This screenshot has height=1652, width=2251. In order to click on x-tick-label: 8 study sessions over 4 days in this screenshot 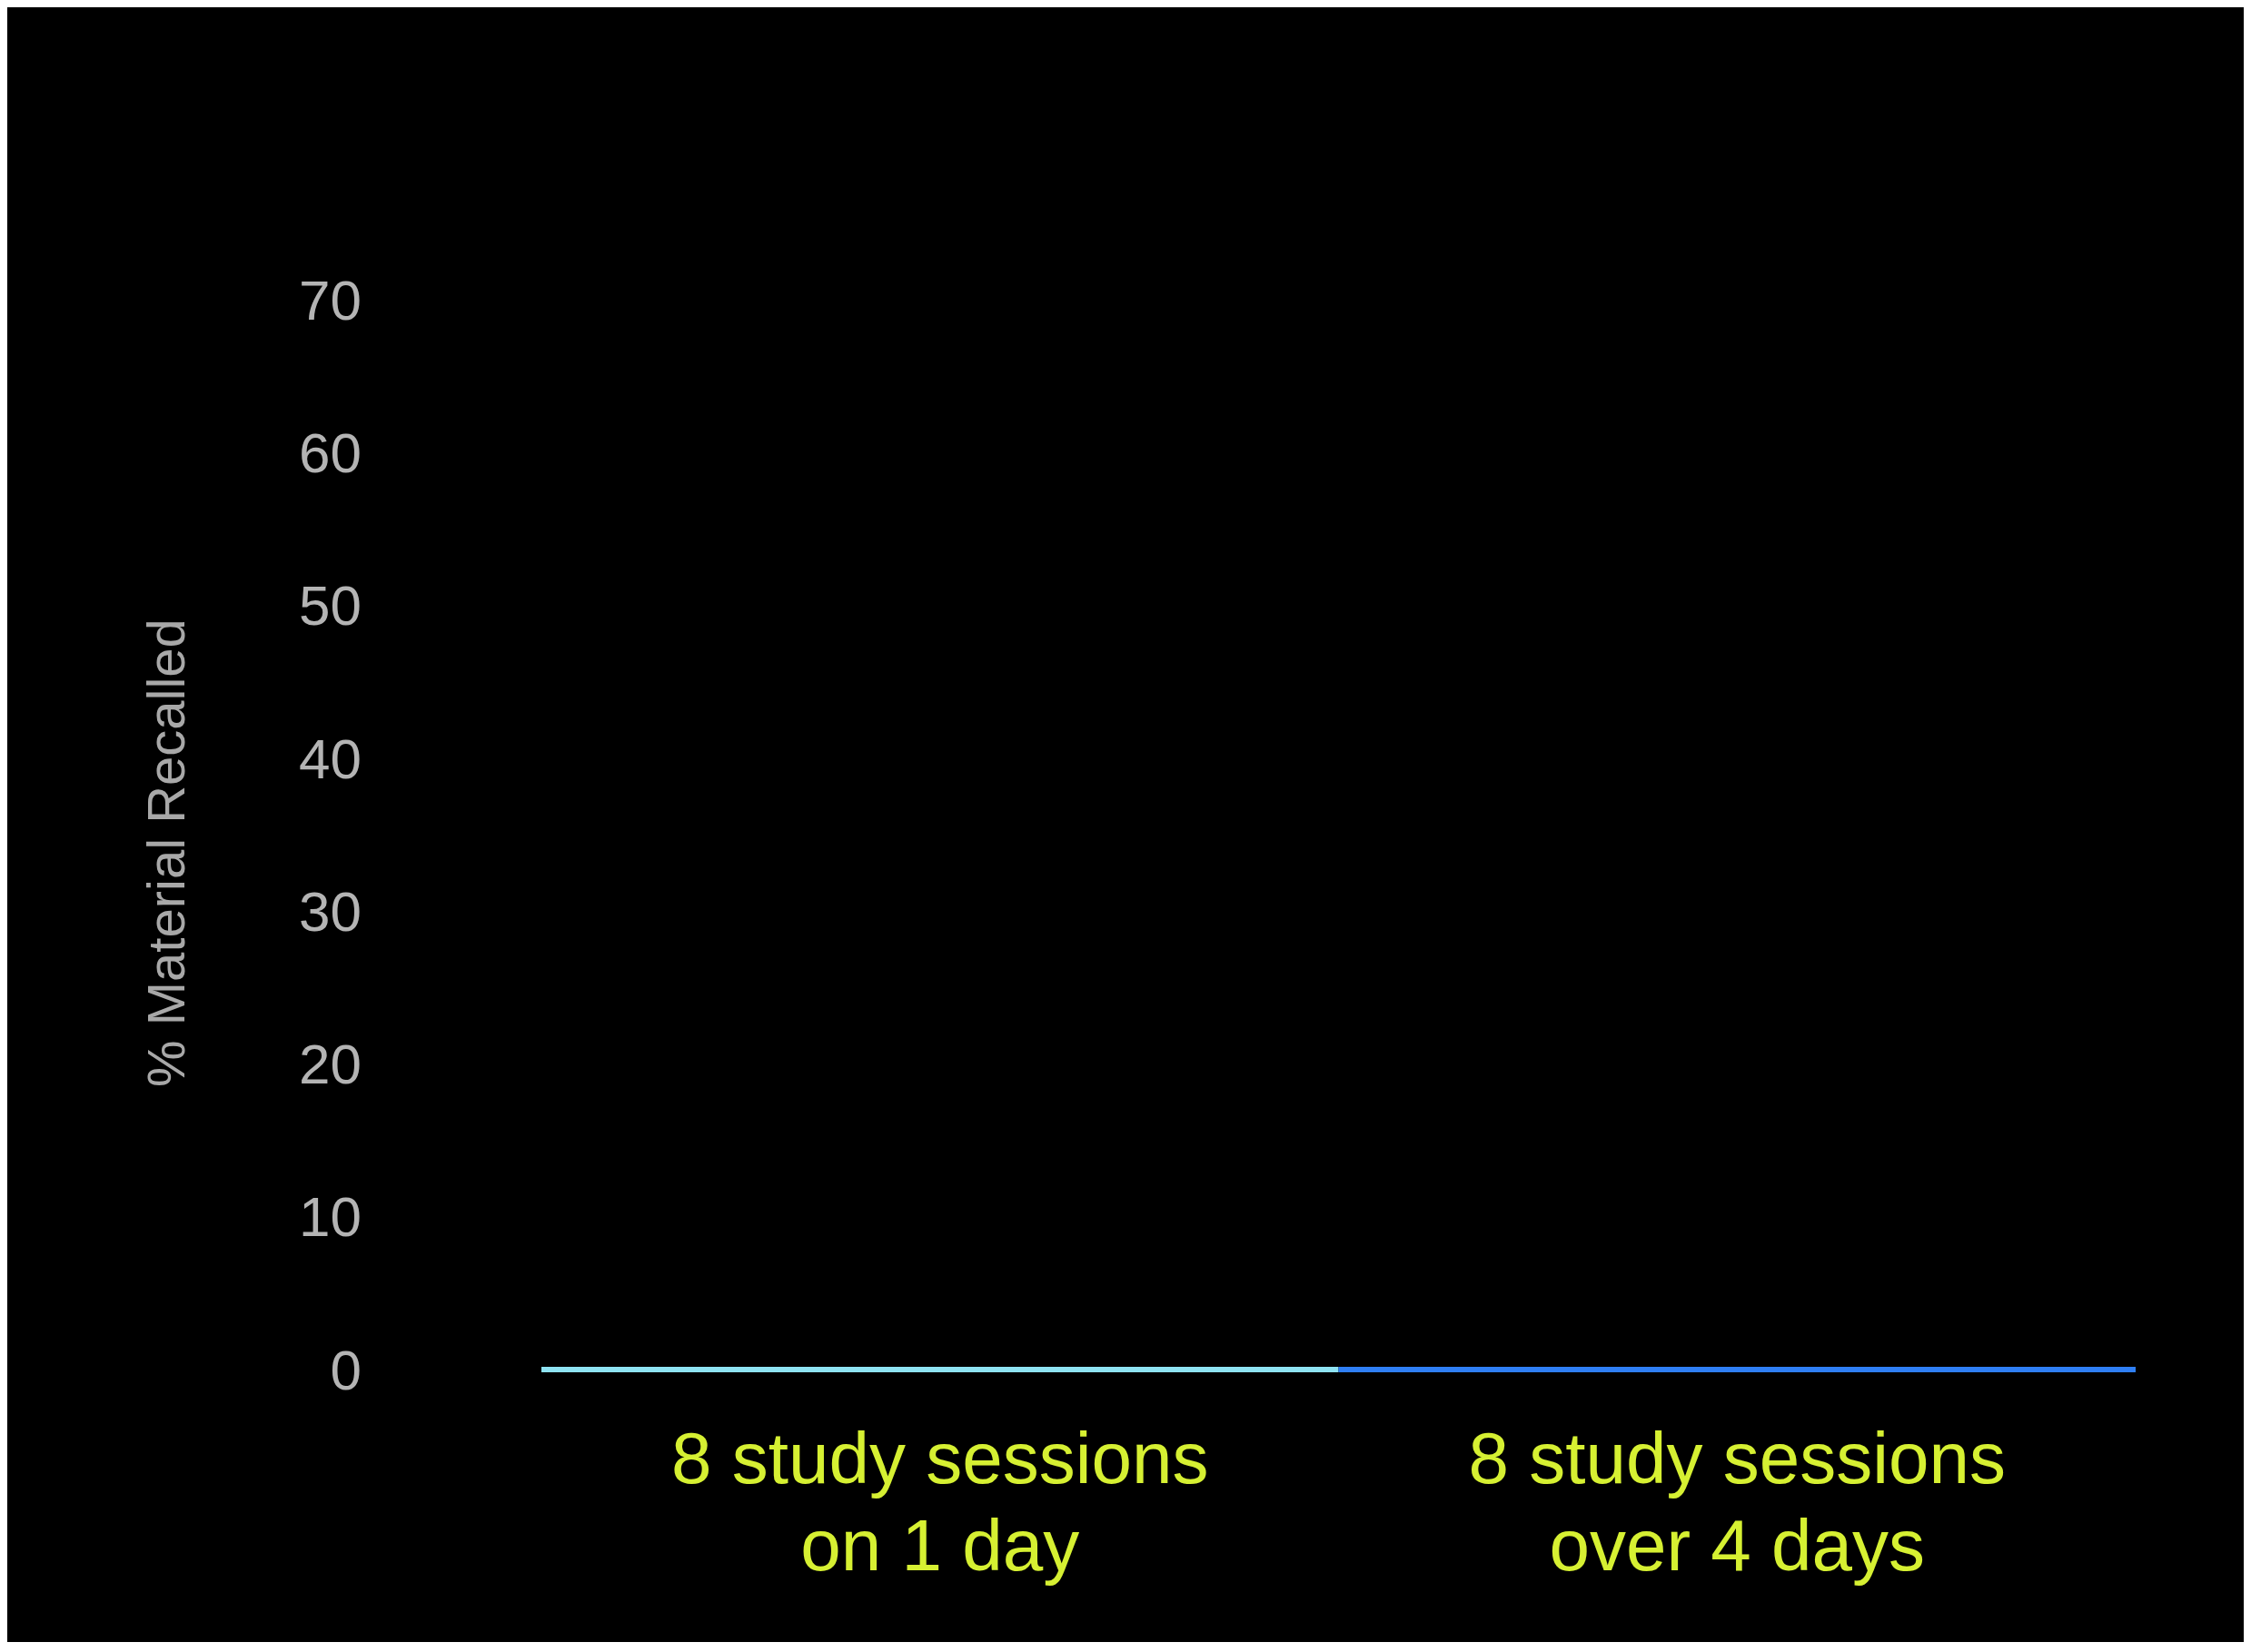, I will do `click(1737, 1502)`.